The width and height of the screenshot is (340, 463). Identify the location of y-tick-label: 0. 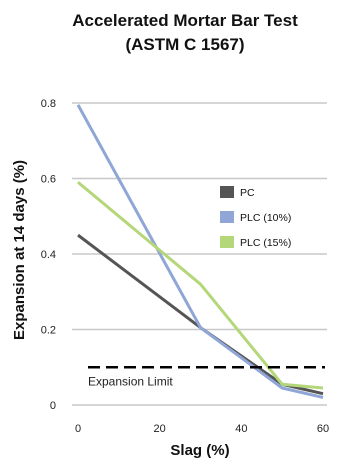
(53, 406).